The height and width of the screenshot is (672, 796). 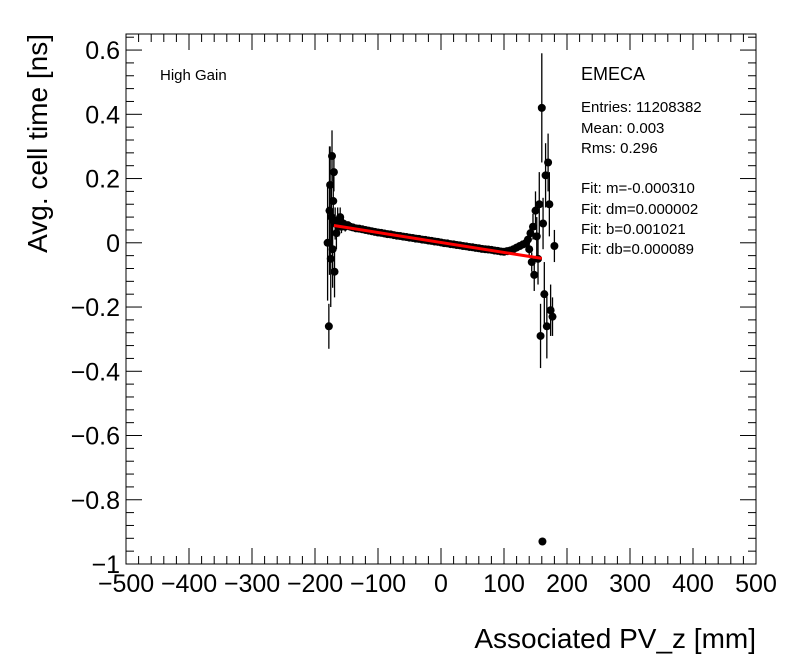 What do you see at coordinates (37, 143) in the screenshot?
I see `y-axis-title: Avg. cell time [ns]` at bounding box center [37, 143].